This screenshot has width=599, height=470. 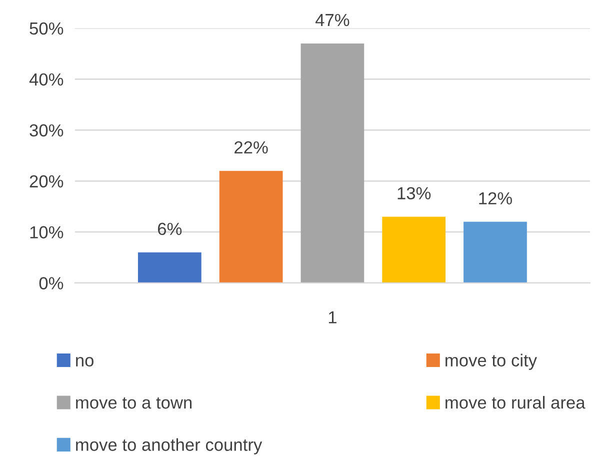 I want to click on y-tick-label: 50%, so click(x=47, y=28).